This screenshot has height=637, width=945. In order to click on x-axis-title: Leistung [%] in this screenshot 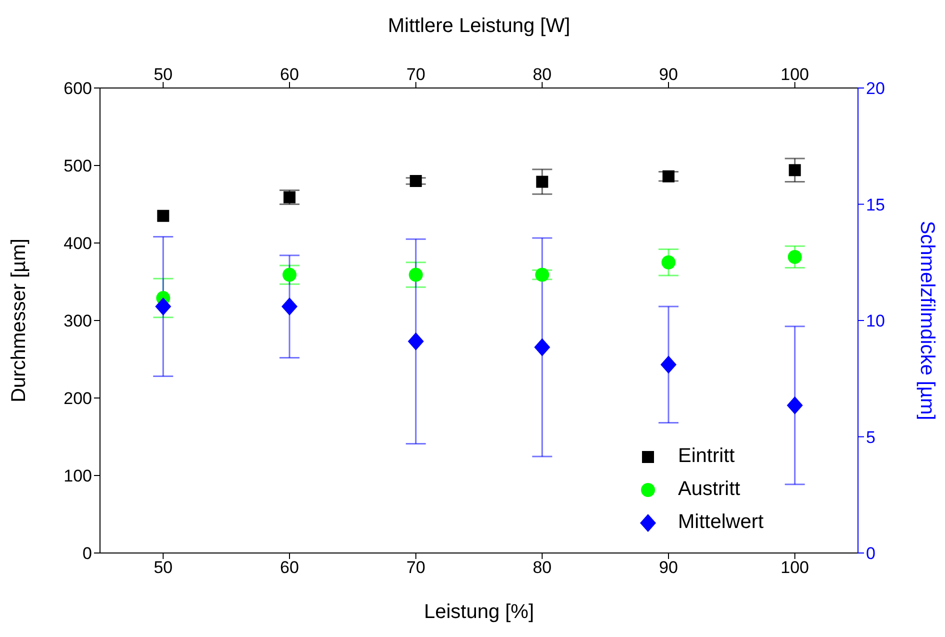, I will do `click(479, 612)`.